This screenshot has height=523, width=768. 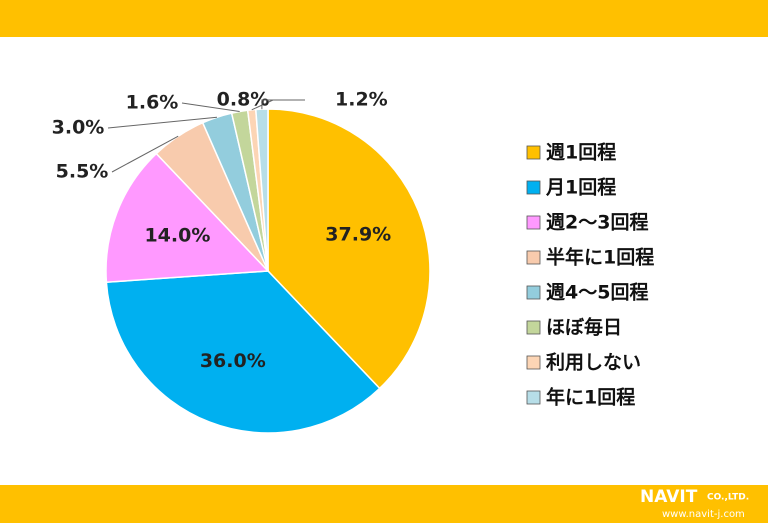 I want to click on legend-label: 利用しない, so click(x=593, y=363).